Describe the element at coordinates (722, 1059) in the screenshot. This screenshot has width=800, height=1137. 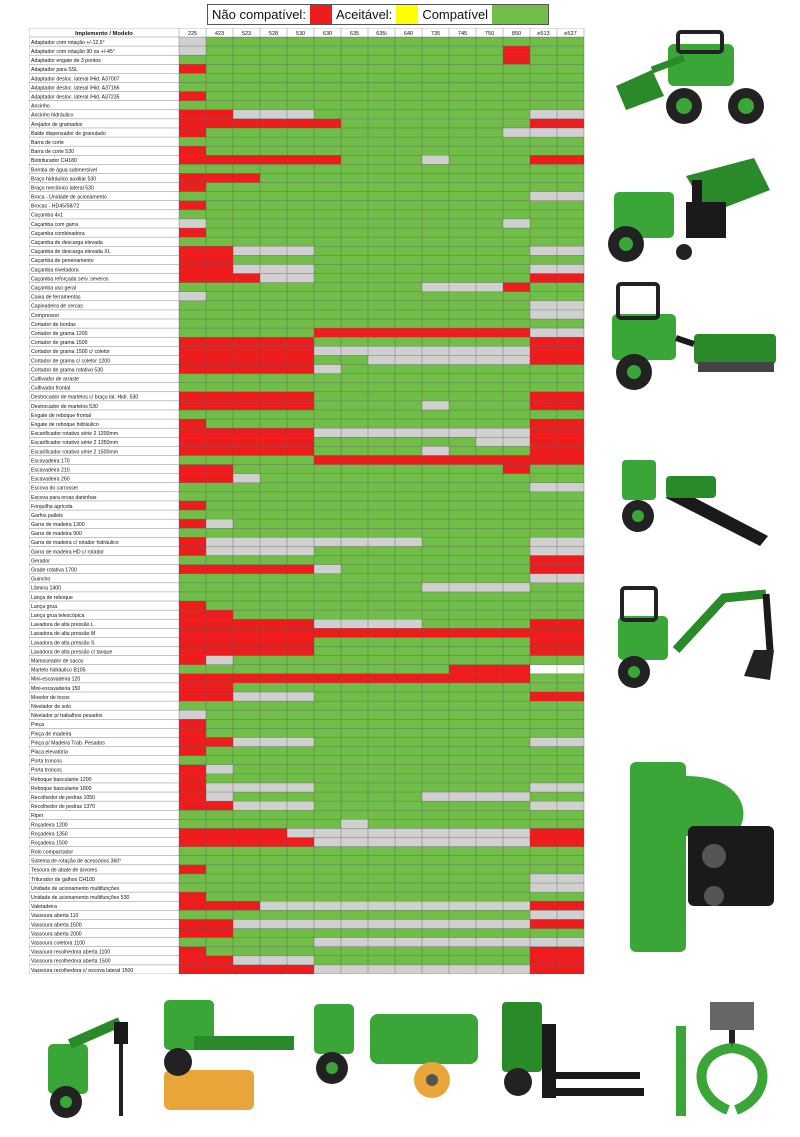
I see `log-grapple-icon` at that location.